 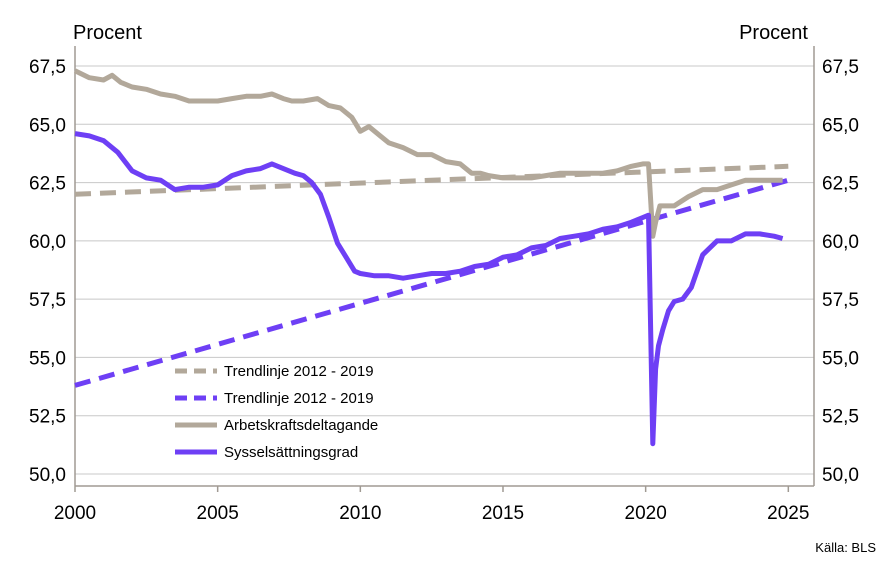 What do you see at coordinates (47, 271) in the screenshot?
I see `left-y-tick-labels: 50,0 52,5 55,0 57,5 60,0 62,5 65,0 67,5` at bounding box center [47, 271].